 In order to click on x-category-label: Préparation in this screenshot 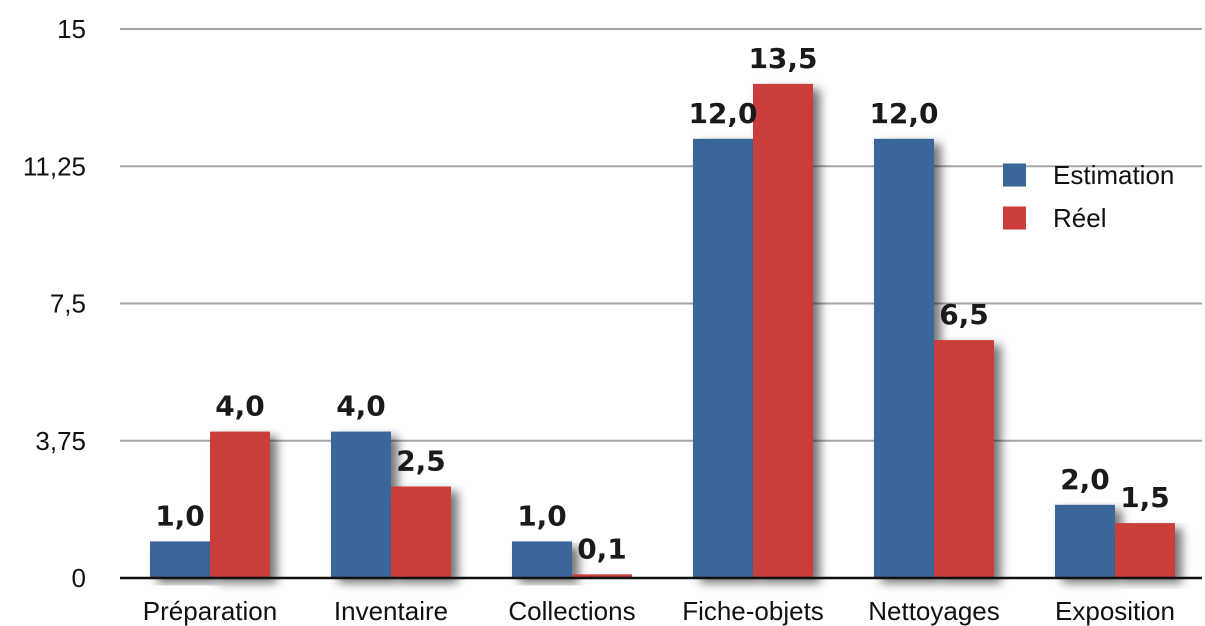, I will do `click(210, 611)`.